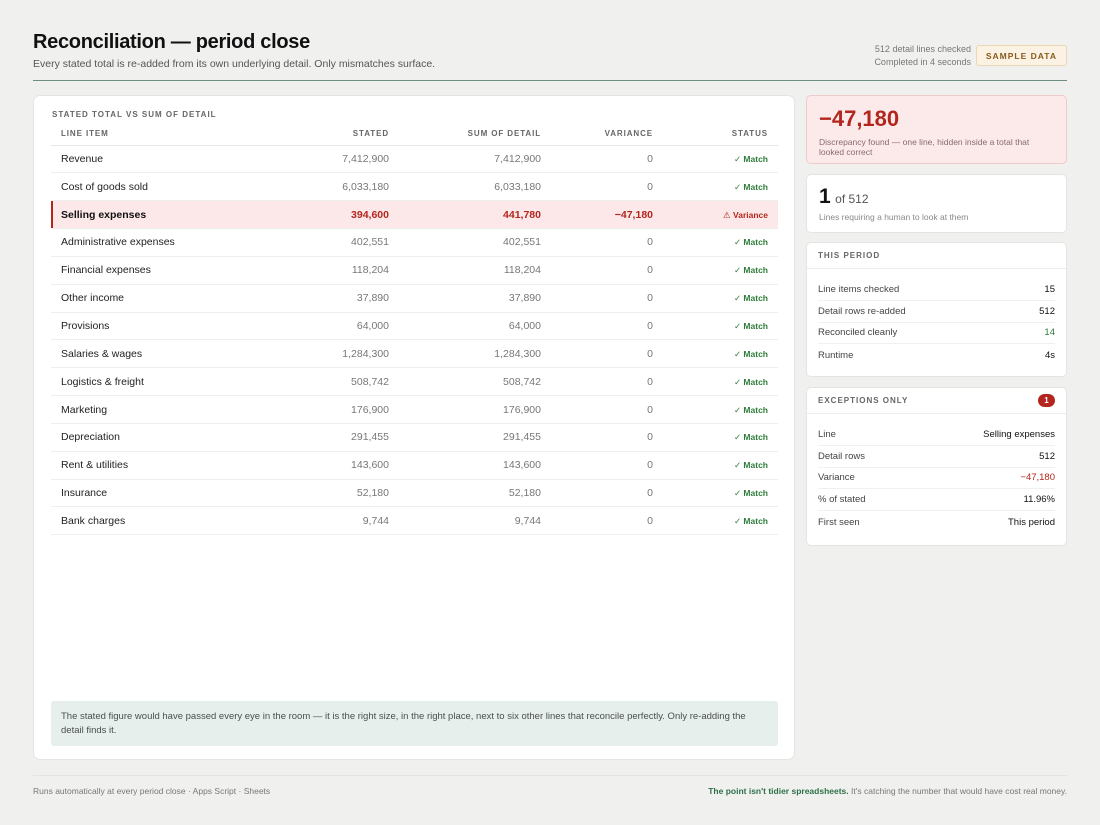  Describe the element at coordinates (859, 289) in the screenshot. I see `stat-label: Line items checked` at that location.